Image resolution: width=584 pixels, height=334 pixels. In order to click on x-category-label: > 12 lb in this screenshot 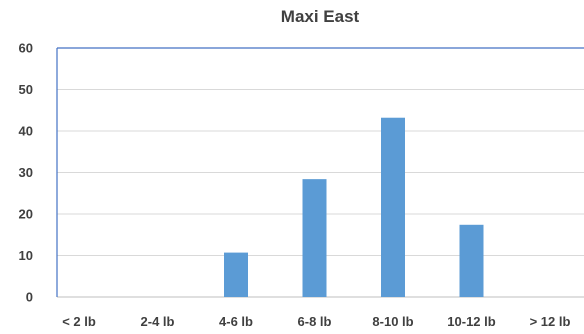, I will do `click(550, 321)`.